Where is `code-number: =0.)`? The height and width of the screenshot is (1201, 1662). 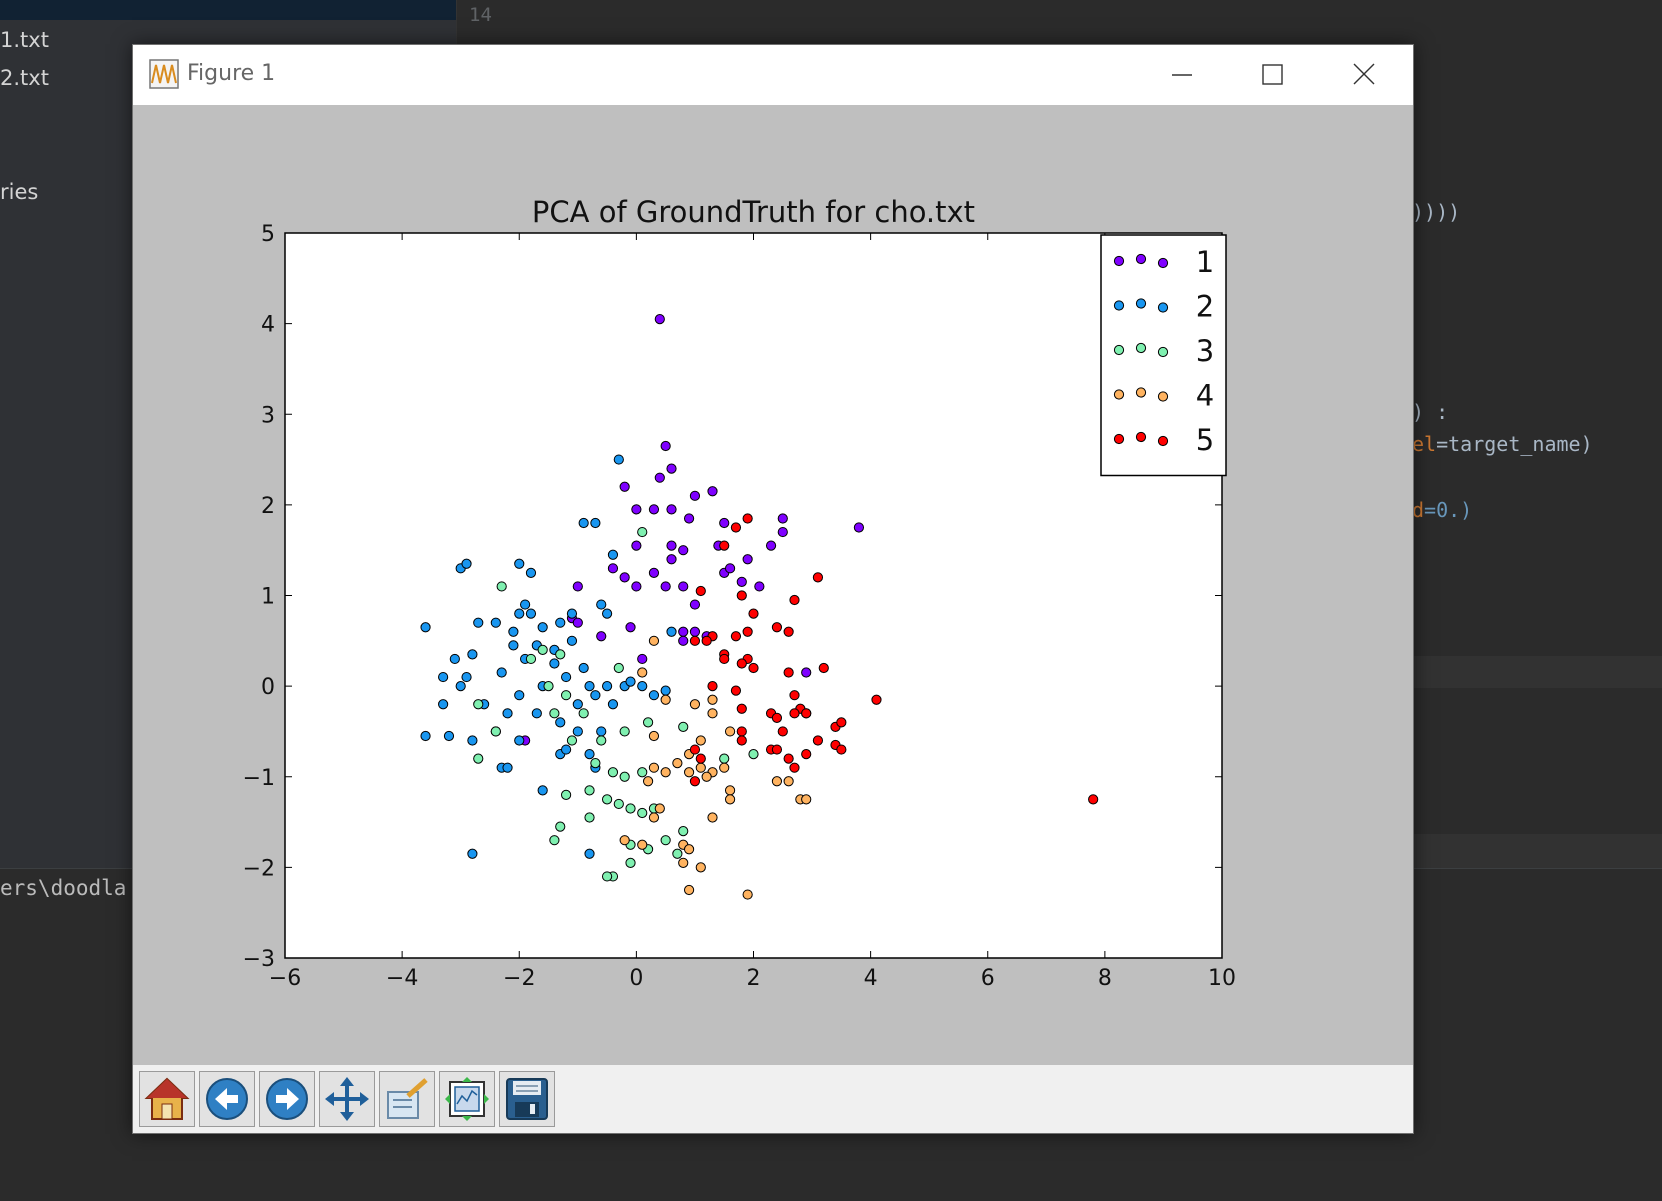 code-number: =0.) is located at coordinates (1448, 510).